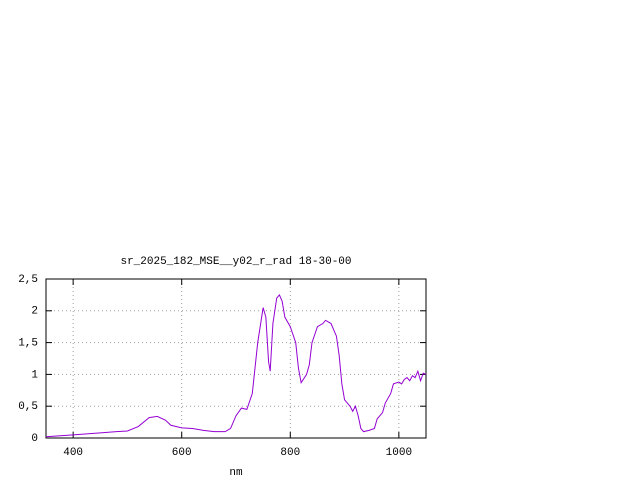  What do you see at coordinates (28, 407) in the screenshot?
I see `y-tick-label: 0,5` at bounding box center [28, 407].